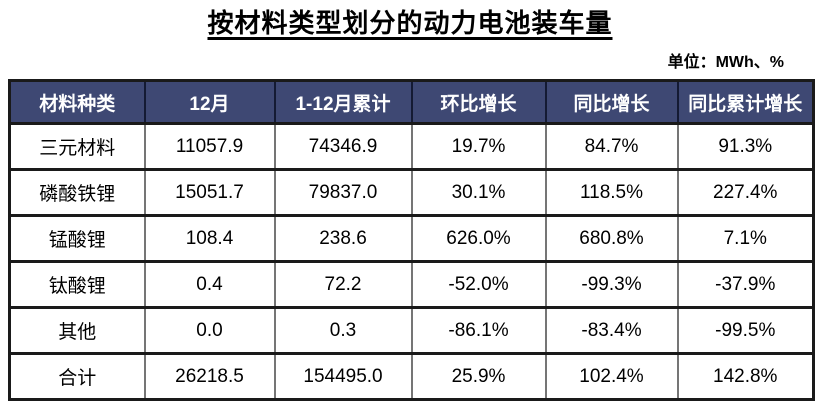  What do you see at coordinates (77, 284) in the screenshot?
I see `material-type-cell: 钛酸锂` at bounding box center [77, 284].